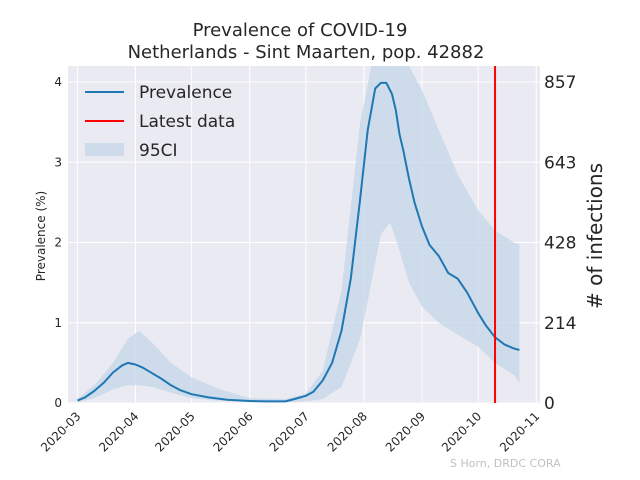 The height and width of the screenshot is (480, 640). I want to click on y-axis-label-left: Prevalence (%), so click(41, 236).